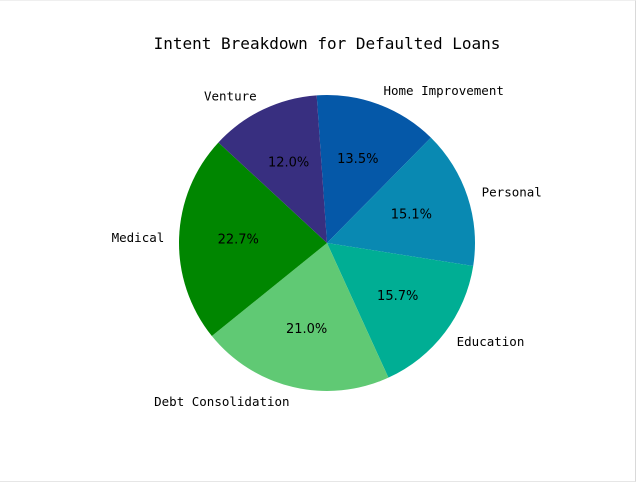 Image resolution: width=637 pixels, height=482 pixels. I want to click on pie-slice-personal, so click(401, 202).